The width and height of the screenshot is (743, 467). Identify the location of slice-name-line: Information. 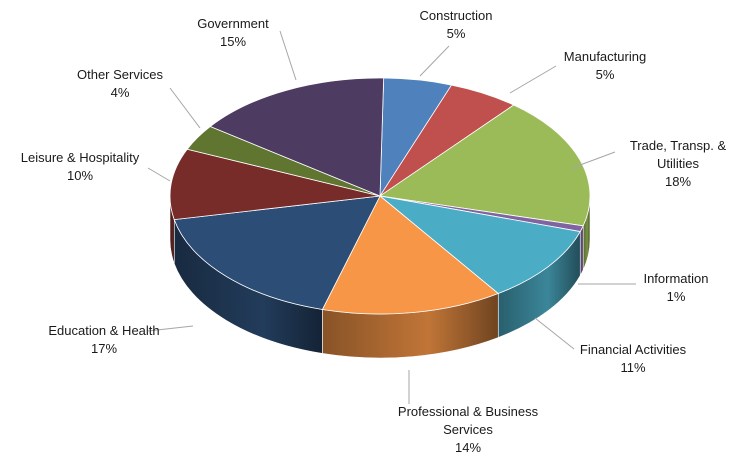
(675, 278).